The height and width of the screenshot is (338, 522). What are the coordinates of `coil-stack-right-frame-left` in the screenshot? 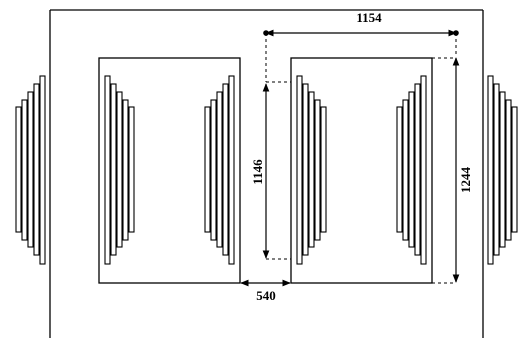 It's located at (311, 170).